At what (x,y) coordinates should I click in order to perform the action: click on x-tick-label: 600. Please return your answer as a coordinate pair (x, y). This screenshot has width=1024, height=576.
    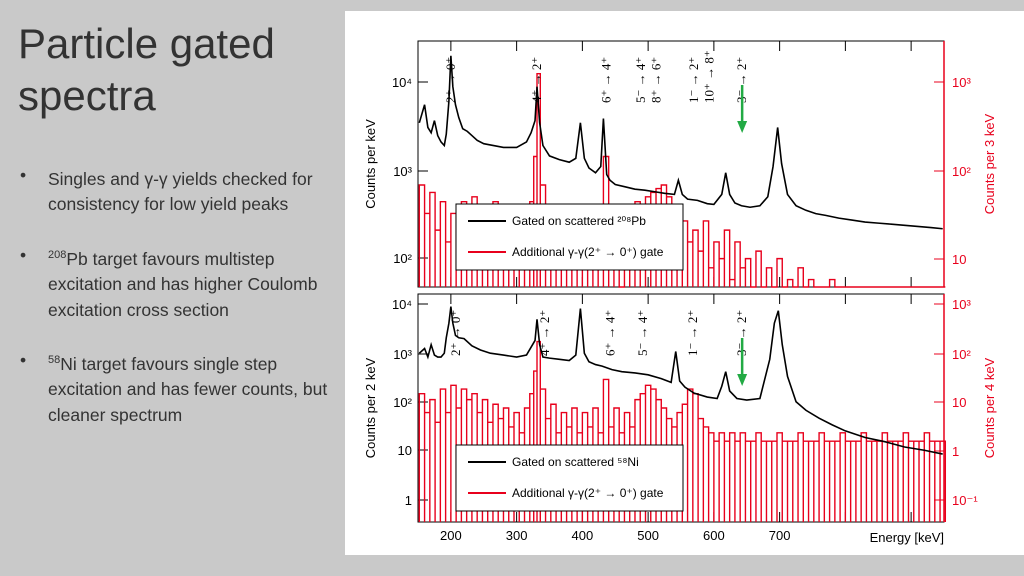
    Looking at the image, I should click on (714, 535).